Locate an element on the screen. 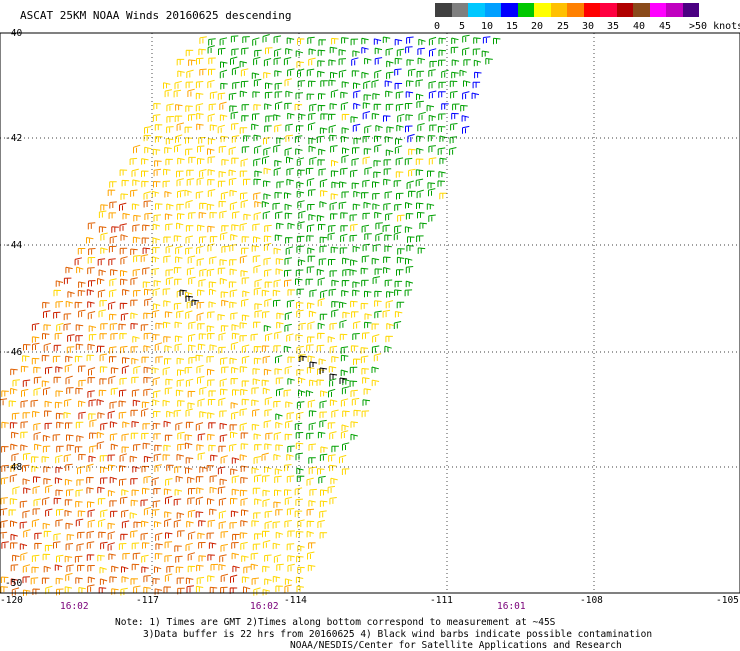 The image size is (740, 651). legend-tick-label: 15 is located at coordinates (512, 26).